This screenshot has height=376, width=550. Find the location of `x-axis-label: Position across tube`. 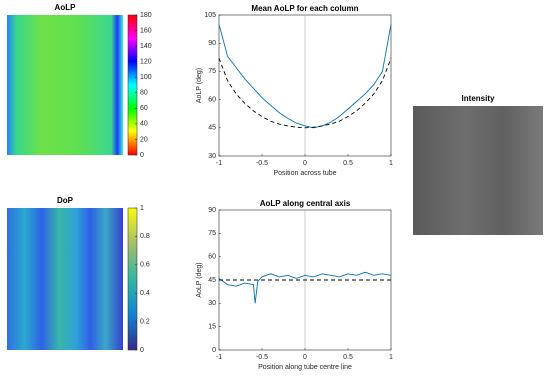

x-axis-label: Position across tube is located at coordinates (304, 173).